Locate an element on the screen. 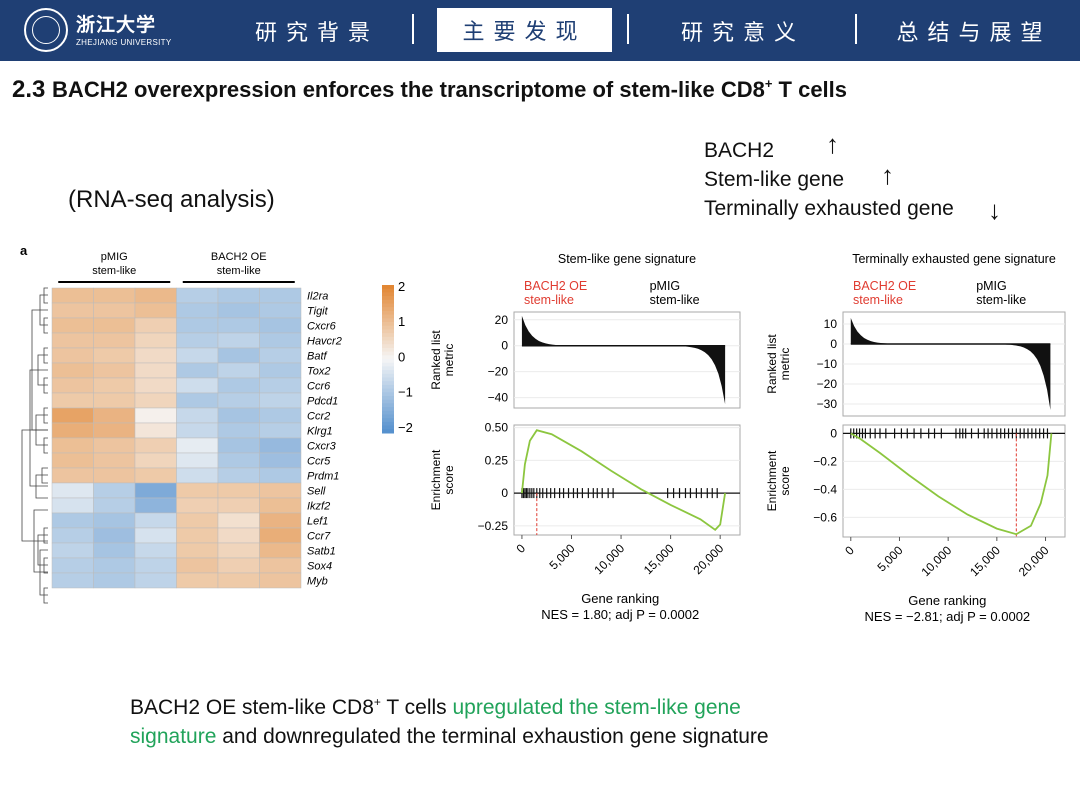 This screenshot has height=810, width=1080. gene-label: Sox4 is located at coordinates (319, 567).